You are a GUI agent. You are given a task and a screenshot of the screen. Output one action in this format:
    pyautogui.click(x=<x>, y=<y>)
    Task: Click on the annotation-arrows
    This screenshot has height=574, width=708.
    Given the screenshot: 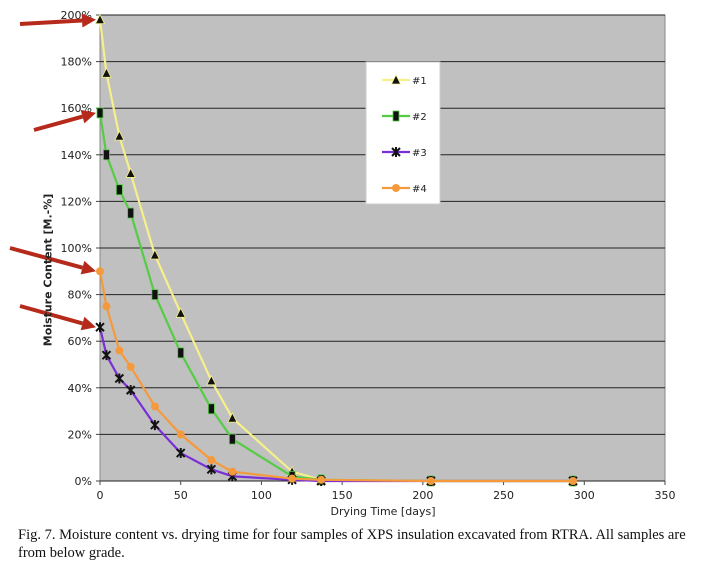 What is the action you would take?
    pyautogui.click(x=52, y=172)
    